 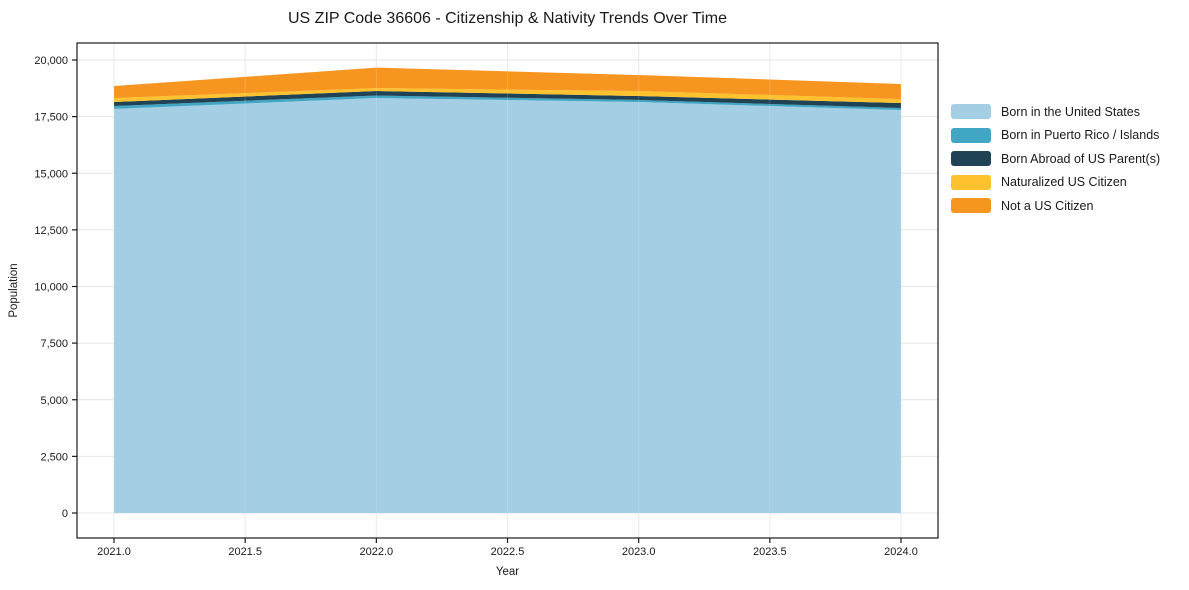 I want to click on legend-item-not-a-us-citizen: Not a US Citizen, so click(x=1055, y=206).